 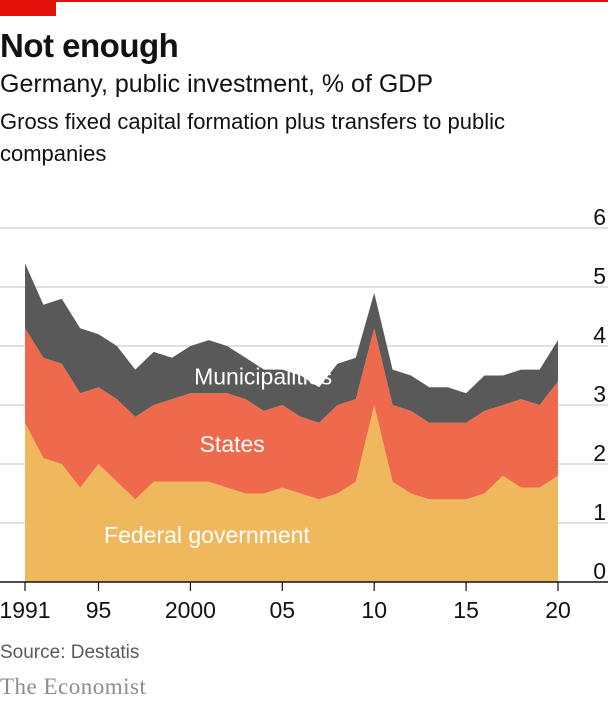 What do you see at coordinates (599, 335) in the screenshot?
I see `y-tick-label: 4` at bounding box center [599, 335].